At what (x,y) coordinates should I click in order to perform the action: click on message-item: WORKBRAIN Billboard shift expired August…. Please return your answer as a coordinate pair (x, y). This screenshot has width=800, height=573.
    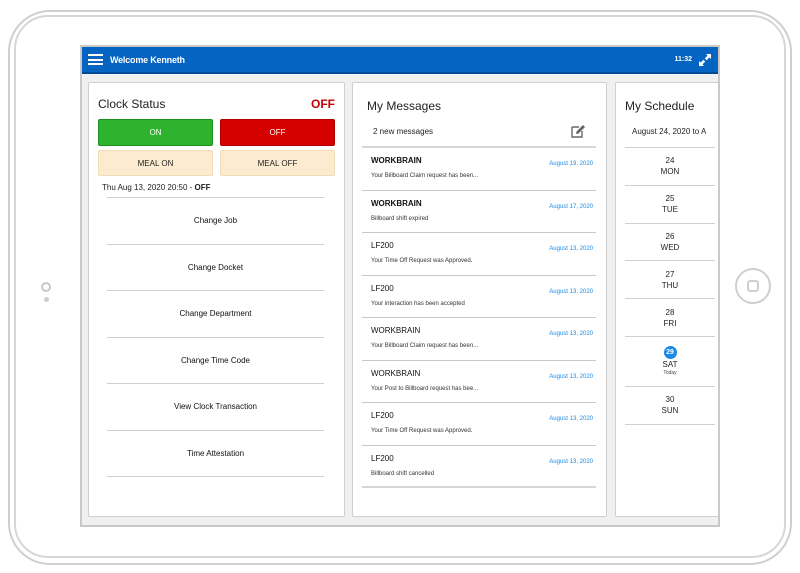
    Looking at the image, I should click on (479, 212).